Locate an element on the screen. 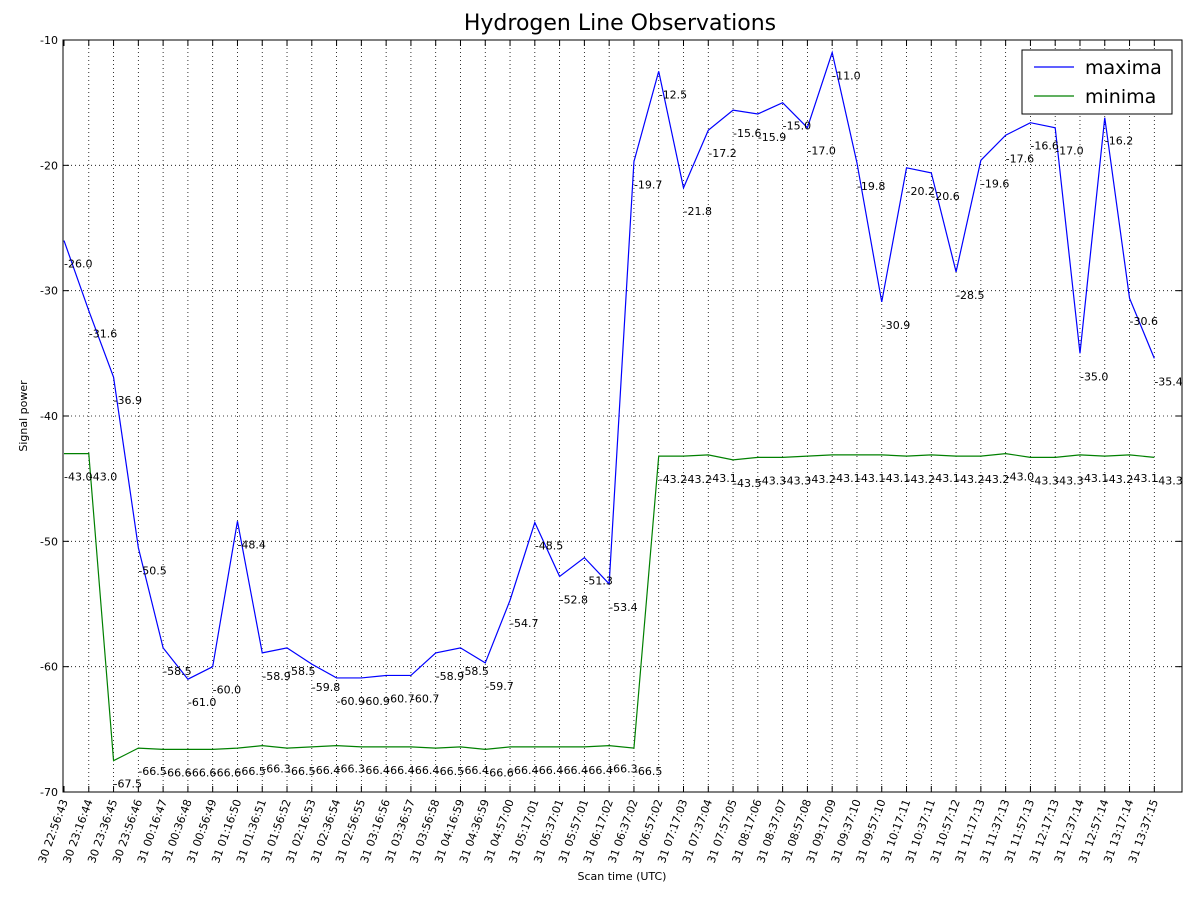 Image resolution: width=1200 pixels, height=900 pixels. legend: maxima minima is located at coordinates (1097, 82).